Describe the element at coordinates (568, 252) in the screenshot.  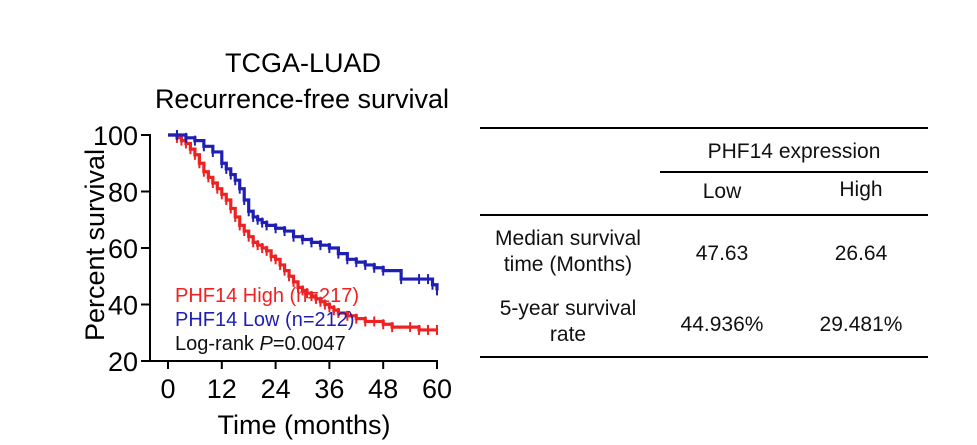
I see `table-row-label: Median survival time (Months)` at that location.